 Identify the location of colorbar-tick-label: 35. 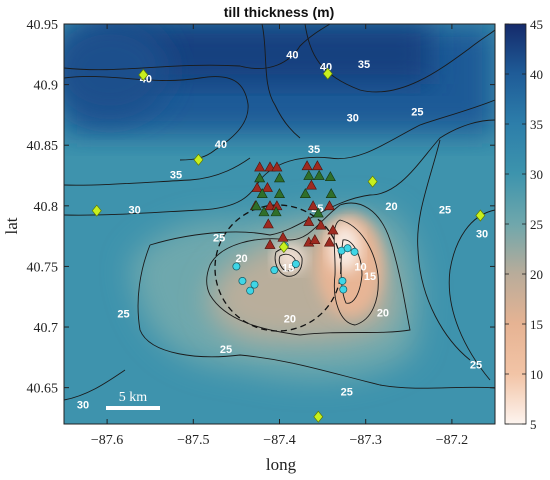
(536, 124).